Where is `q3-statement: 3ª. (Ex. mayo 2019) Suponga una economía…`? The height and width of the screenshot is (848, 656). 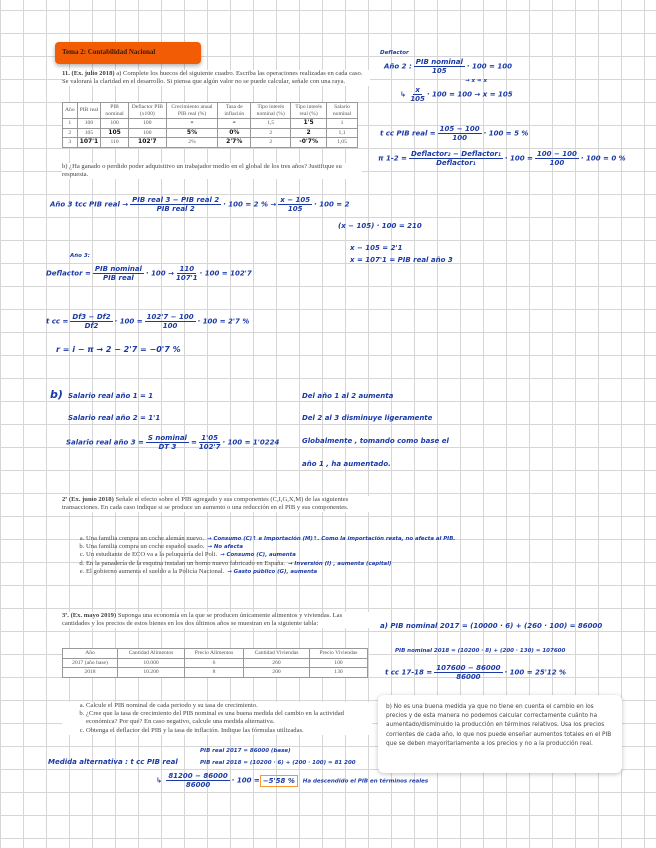
q3-statement: 3ª. (Ex. mayo 2019) Suponga una economía… is located at coordinates (216, 620).